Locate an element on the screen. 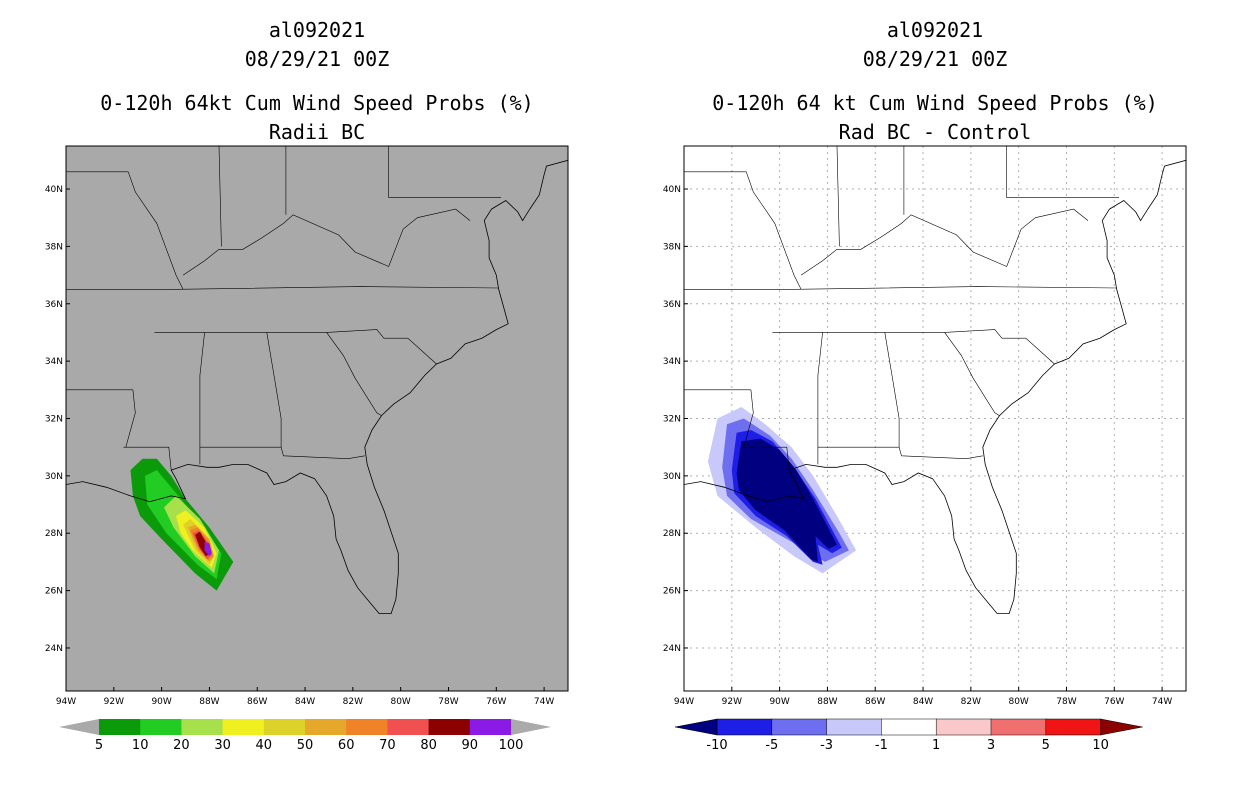  chart-title: 0-120h 64kt Cum Wind Speed Probs (%) is located at coordinates (316, 103).